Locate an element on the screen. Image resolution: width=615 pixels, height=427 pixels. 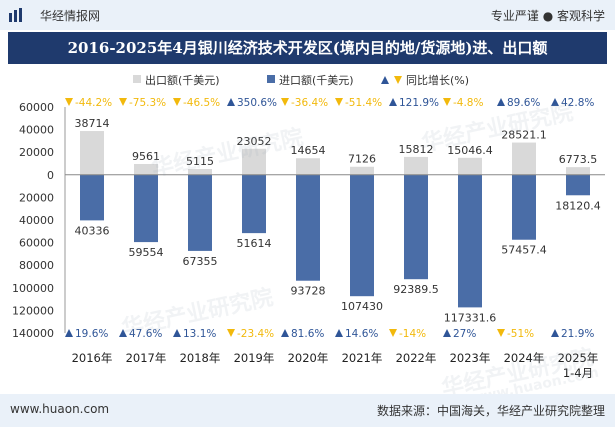
export-value-label: 15812 is located at coordinates (416, 149).